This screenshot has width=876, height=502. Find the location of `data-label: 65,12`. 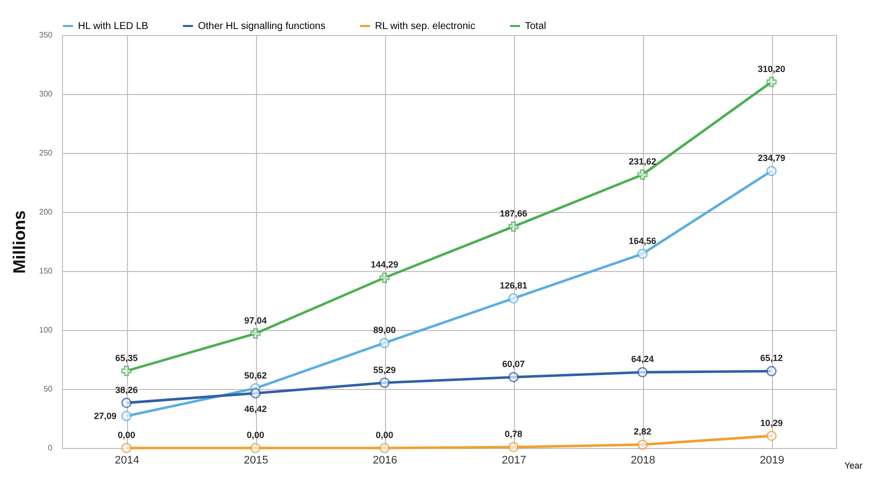

data-label: 65,12 is located at coordinates (771, 358).